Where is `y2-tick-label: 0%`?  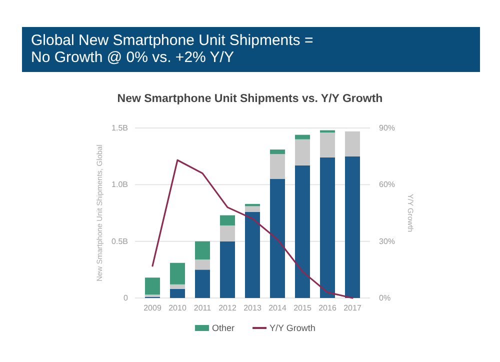 y2-tick-label: 0% is located at coordinates (385, 298).